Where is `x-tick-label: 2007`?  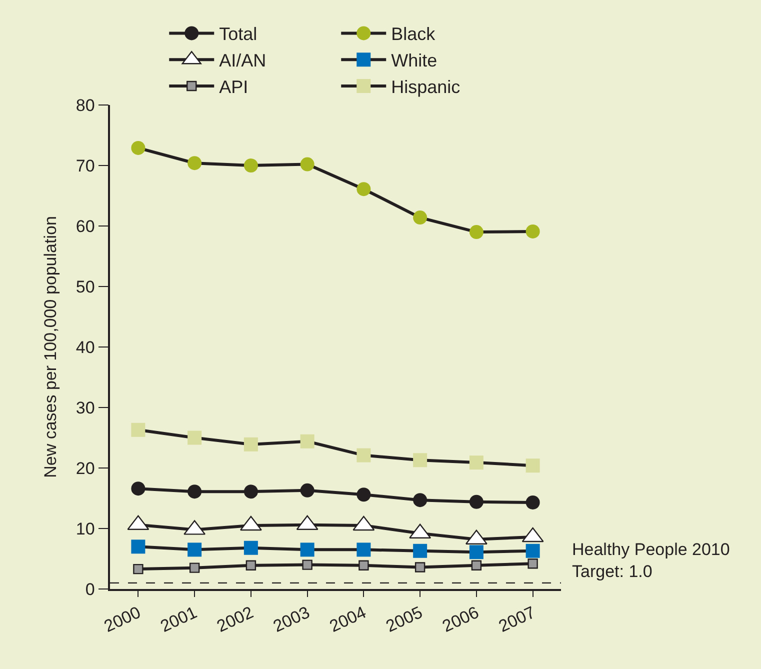
x-tick-label: 2007 is located at coordinates (517, 619).